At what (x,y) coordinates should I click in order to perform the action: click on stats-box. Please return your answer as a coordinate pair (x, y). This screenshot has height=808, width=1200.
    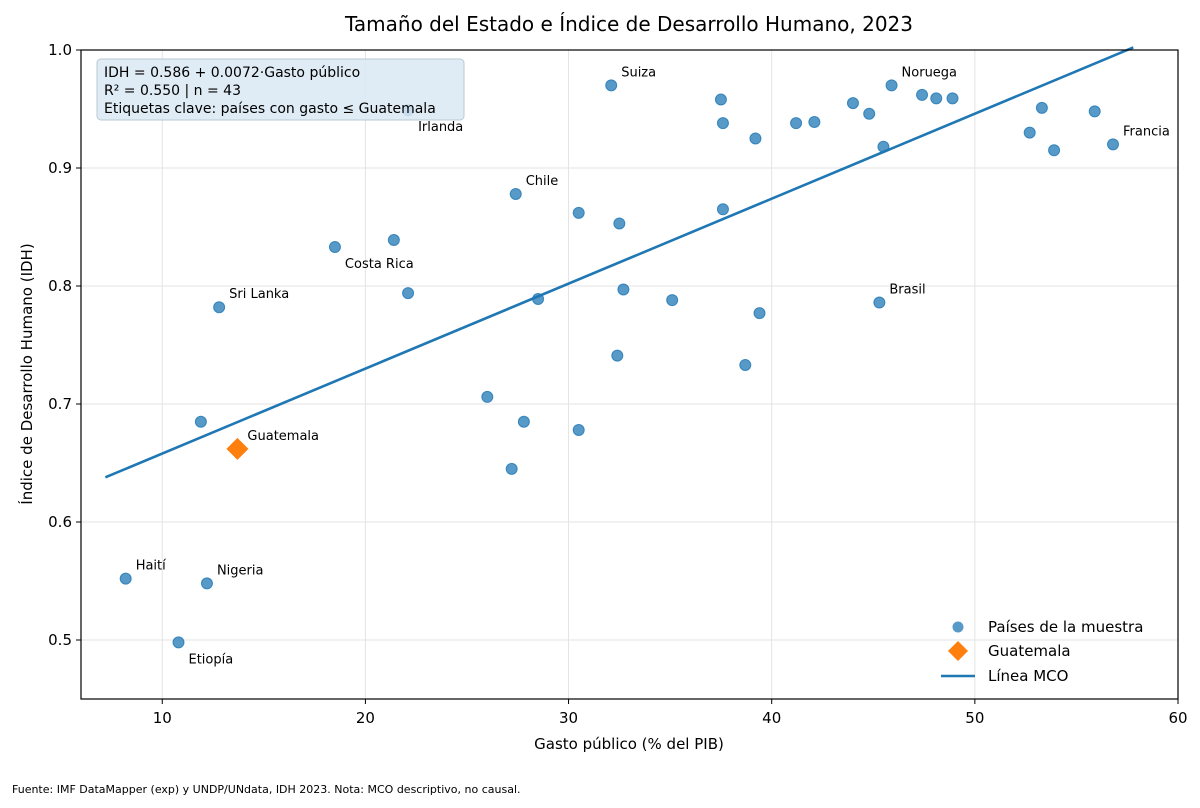
    Looking at the image, I should click on (280, 89).